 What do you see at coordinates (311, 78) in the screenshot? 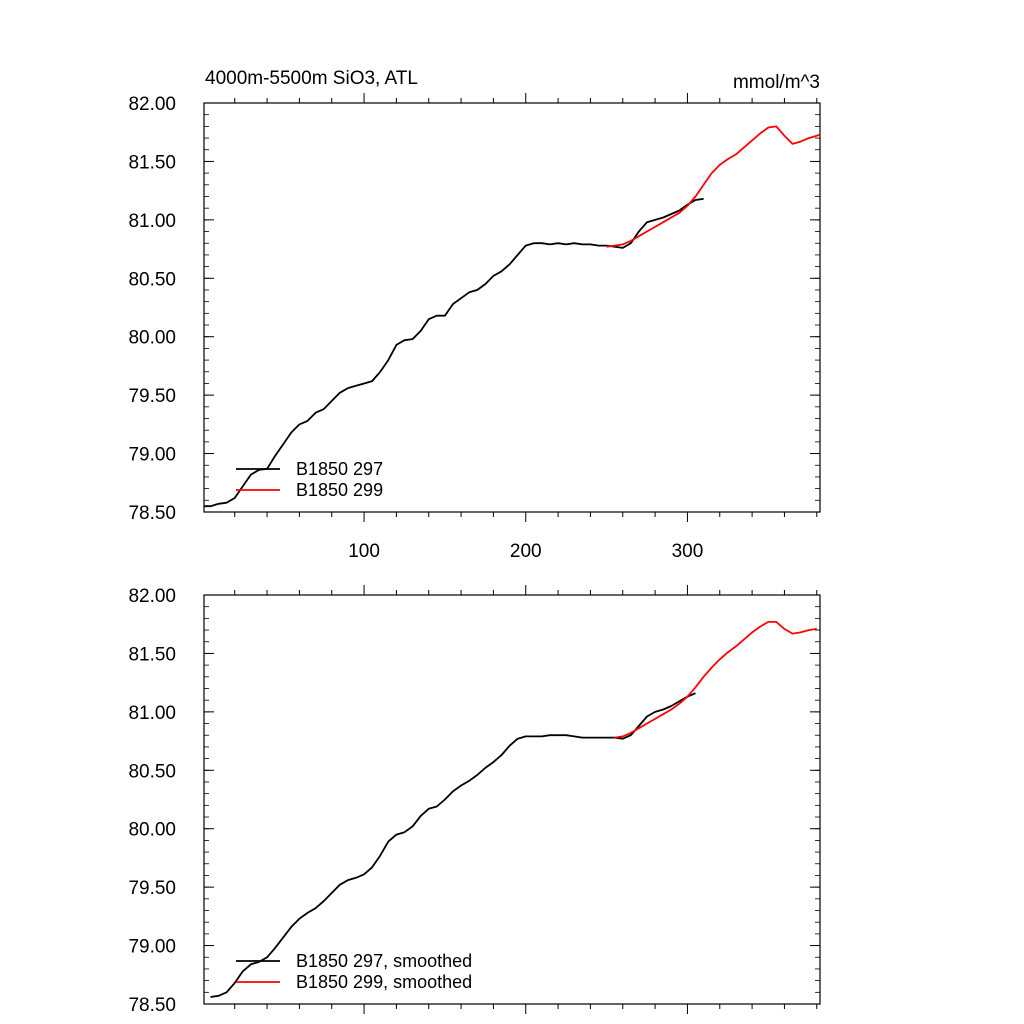
I see `chart-title: 4000m-5500m SiO3, ATL` at bounding box center [311, 78].